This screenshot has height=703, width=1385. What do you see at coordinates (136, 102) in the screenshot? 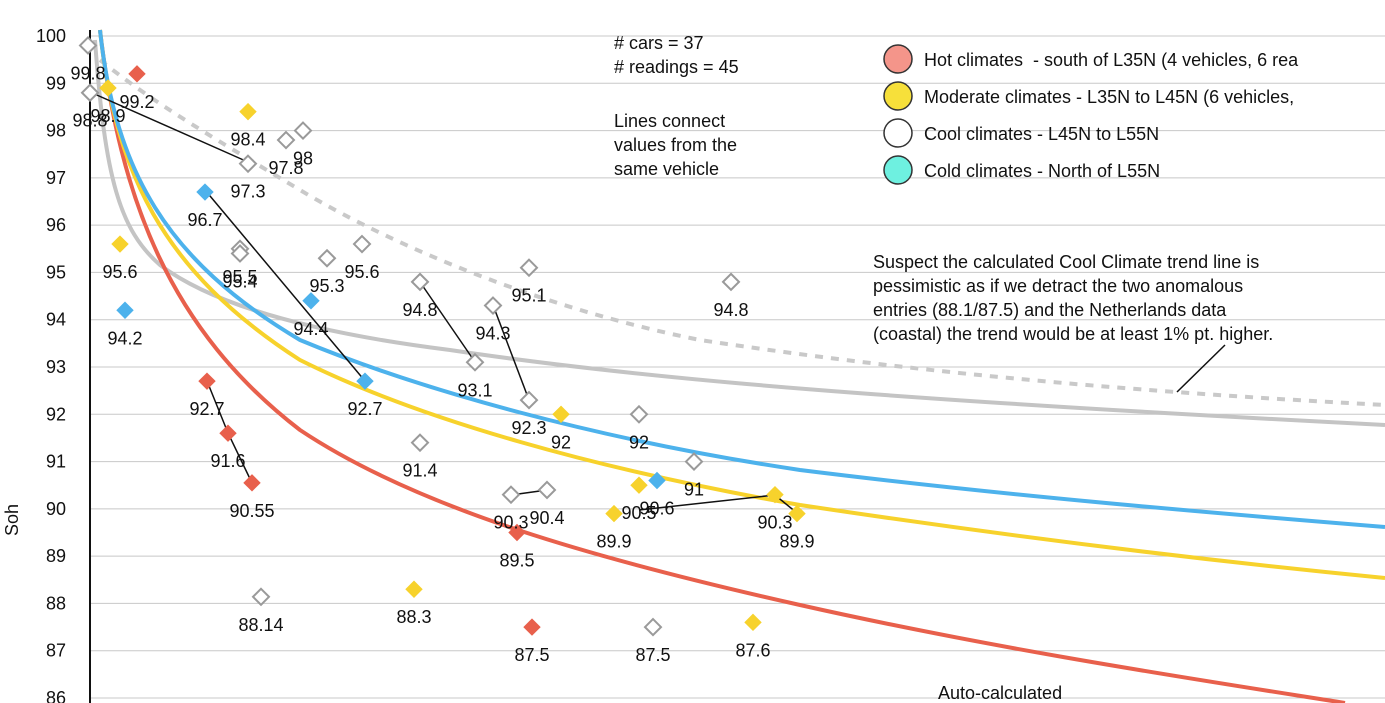
I see `data-label: 99.2` at bounding box center [136, 102].